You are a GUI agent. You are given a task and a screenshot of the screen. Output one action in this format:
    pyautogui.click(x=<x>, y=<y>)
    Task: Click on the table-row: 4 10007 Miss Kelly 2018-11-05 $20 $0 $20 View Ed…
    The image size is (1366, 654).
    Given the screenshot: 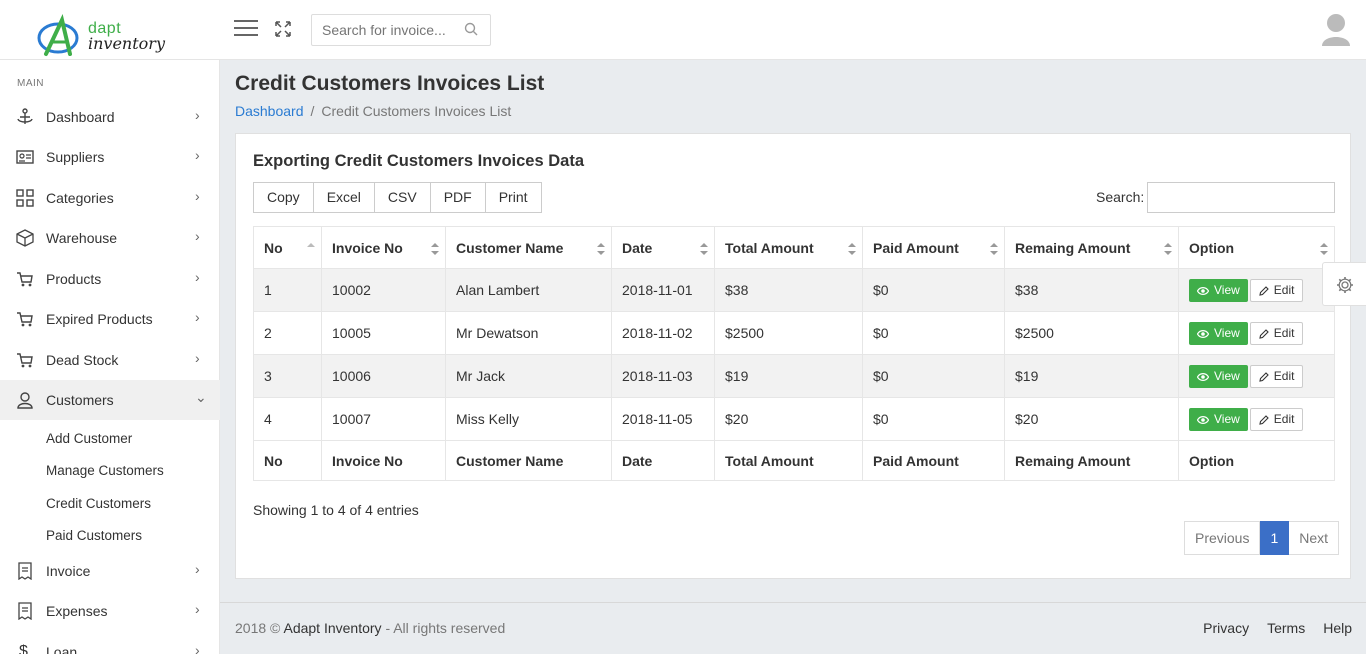 What is the action you would take?
    pyautogui.click(x=794, y=419)
    